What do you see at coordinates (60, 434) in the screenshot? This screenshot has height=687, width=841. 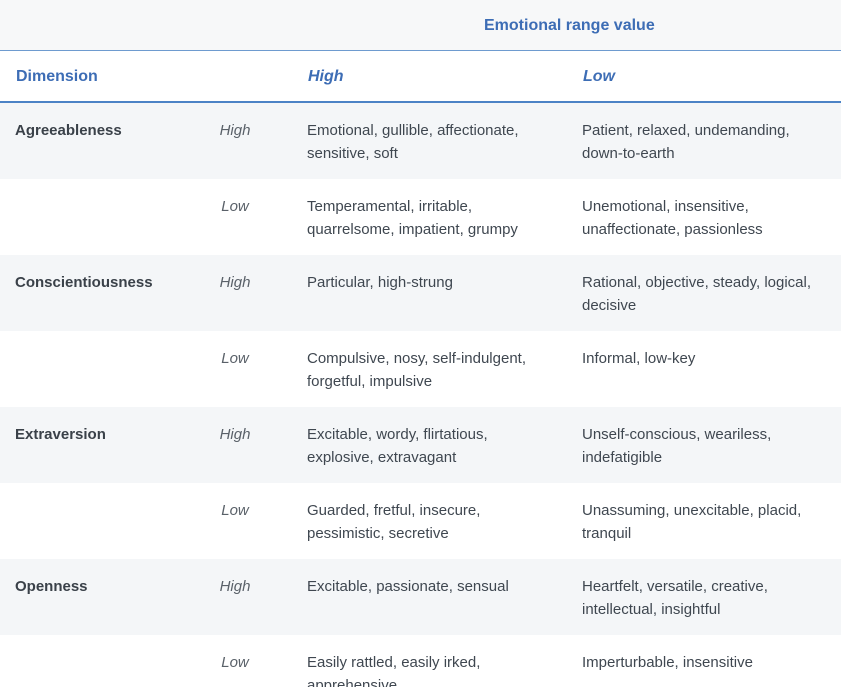 I see `dimension-cell: Extraversion` at bounding box center [60, 434].